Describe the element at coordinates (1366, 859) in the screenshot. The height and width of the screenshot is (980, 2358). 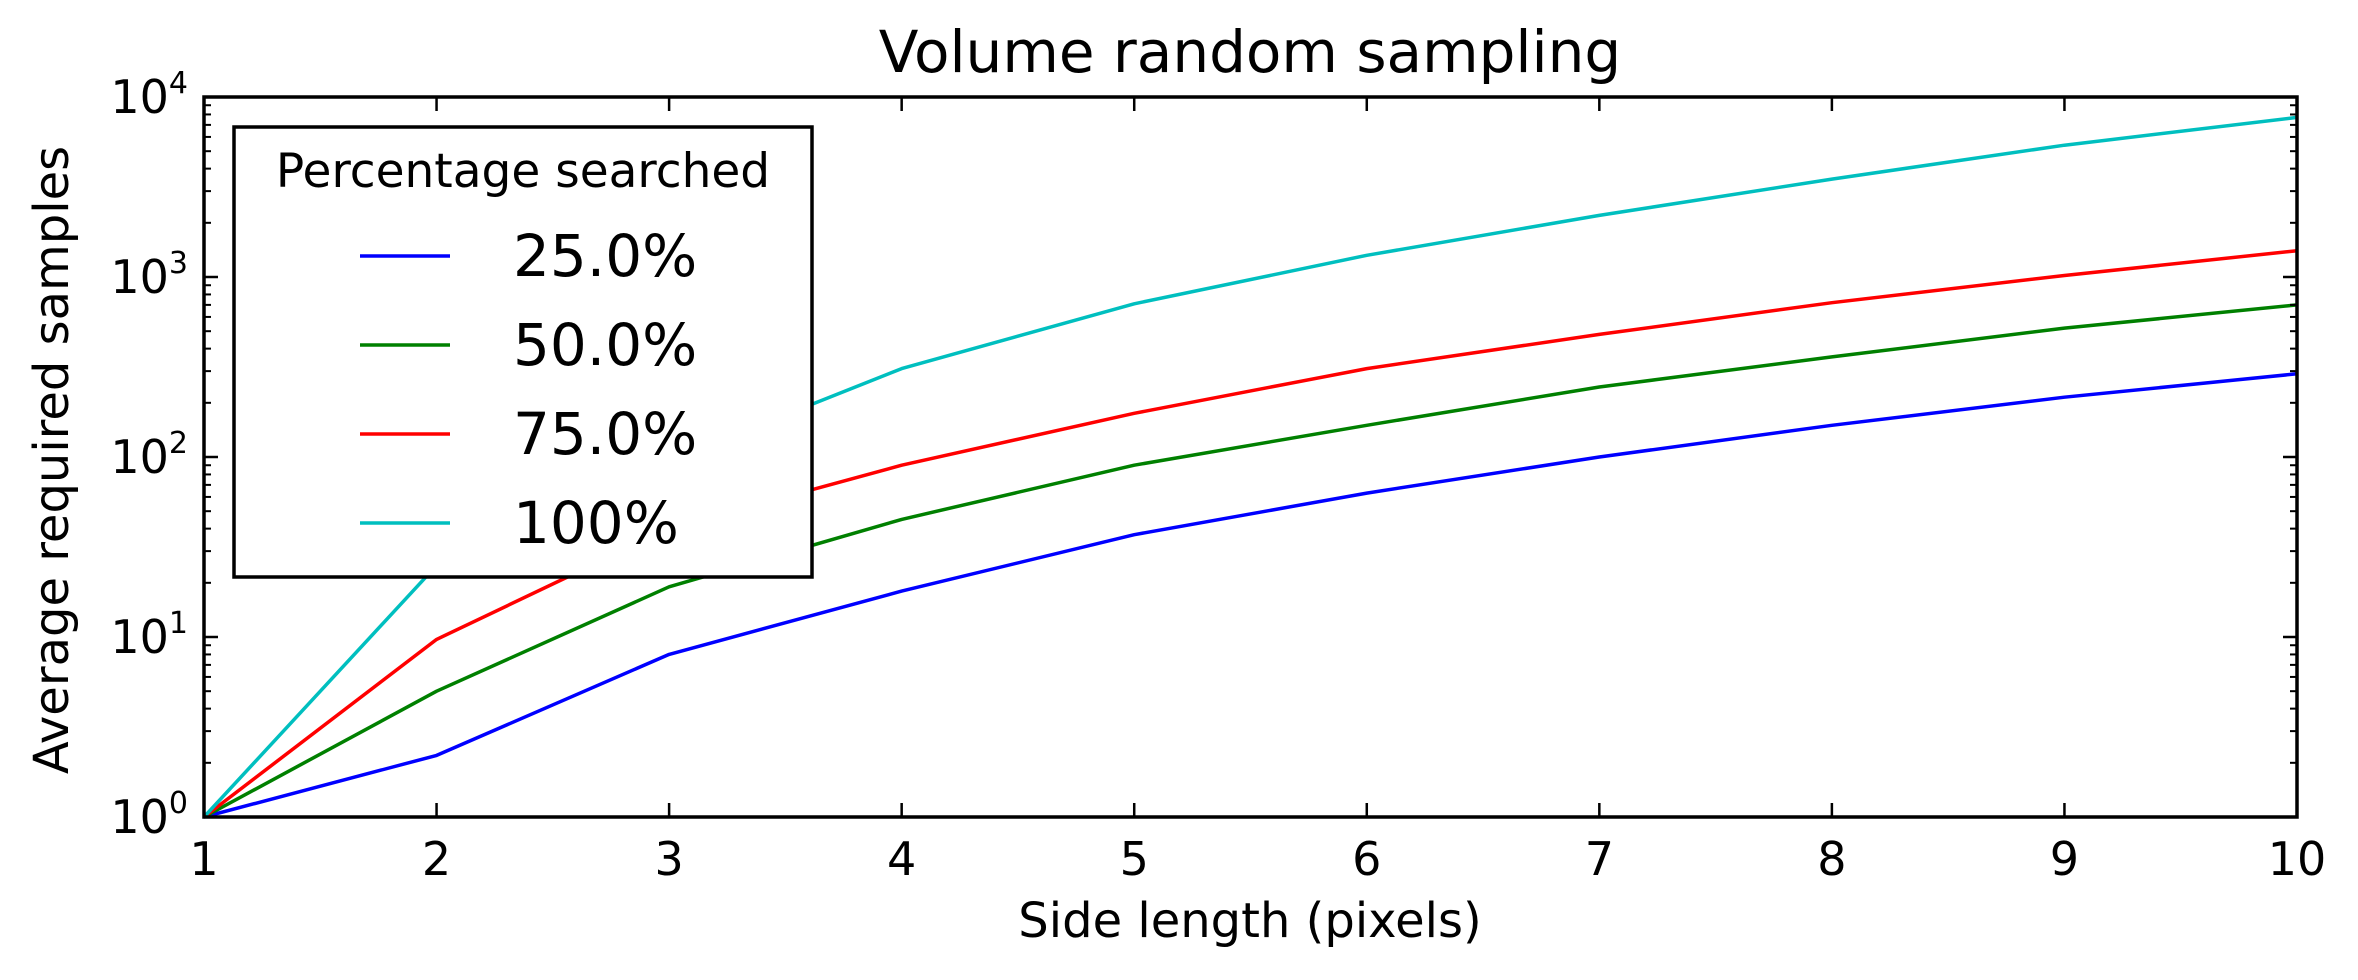
I see `x-tick-label: 6` at that location.